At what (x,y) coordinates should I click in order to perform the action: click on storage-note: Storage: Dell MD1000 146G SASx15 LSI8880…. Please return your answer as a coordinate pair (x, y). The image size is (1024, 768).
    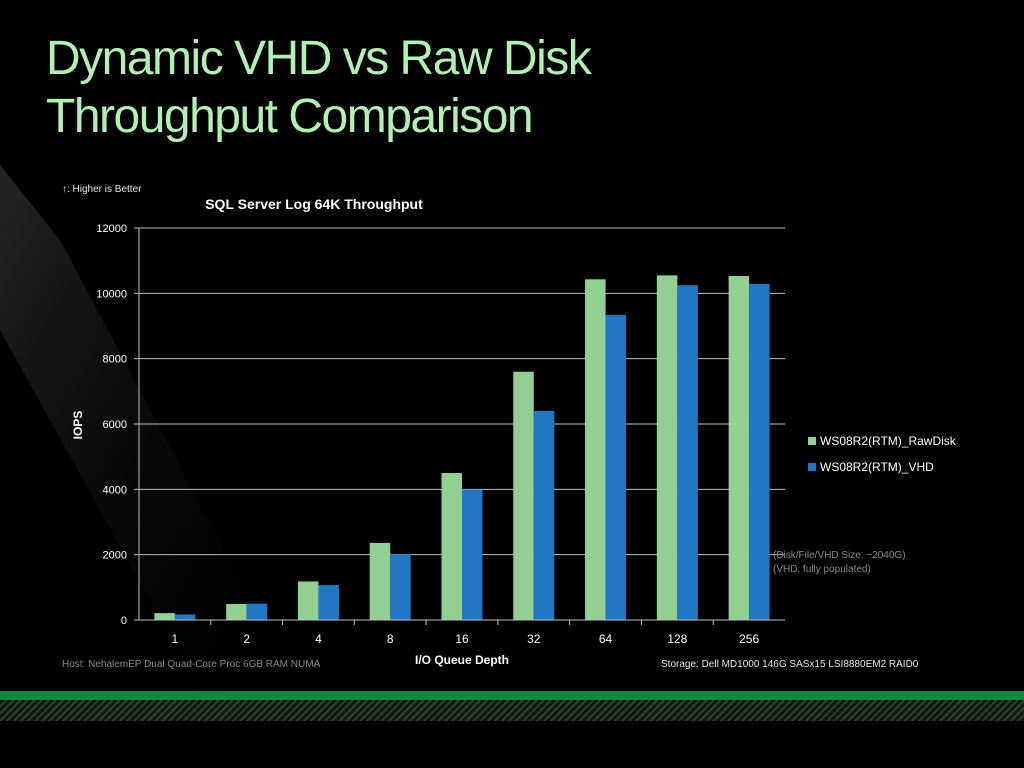
    Looking at the image, I should click on (790, 664).